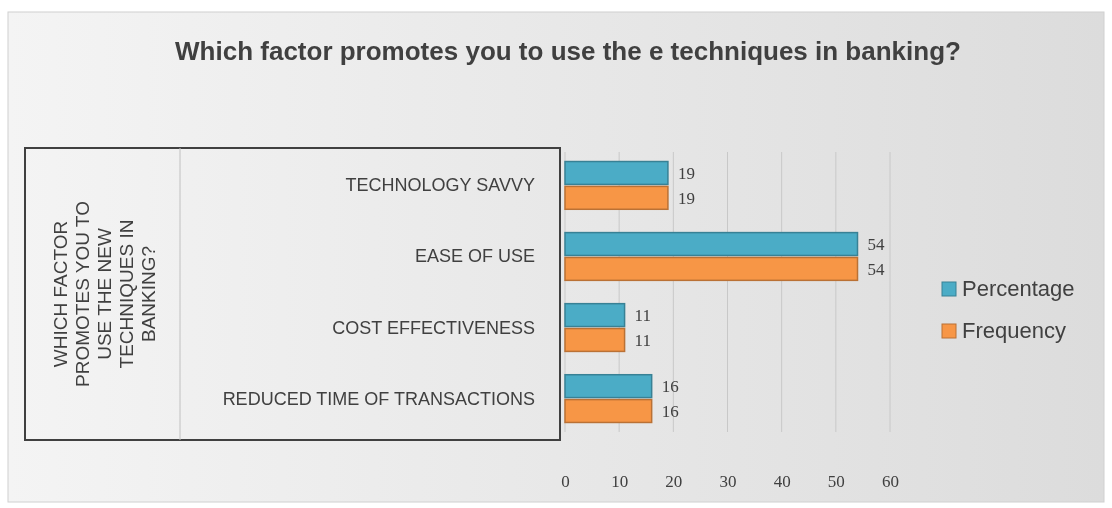  I want to click on y-tick-label: REDUCED TIME OF TRANSACTIONS, so click(378, 398).